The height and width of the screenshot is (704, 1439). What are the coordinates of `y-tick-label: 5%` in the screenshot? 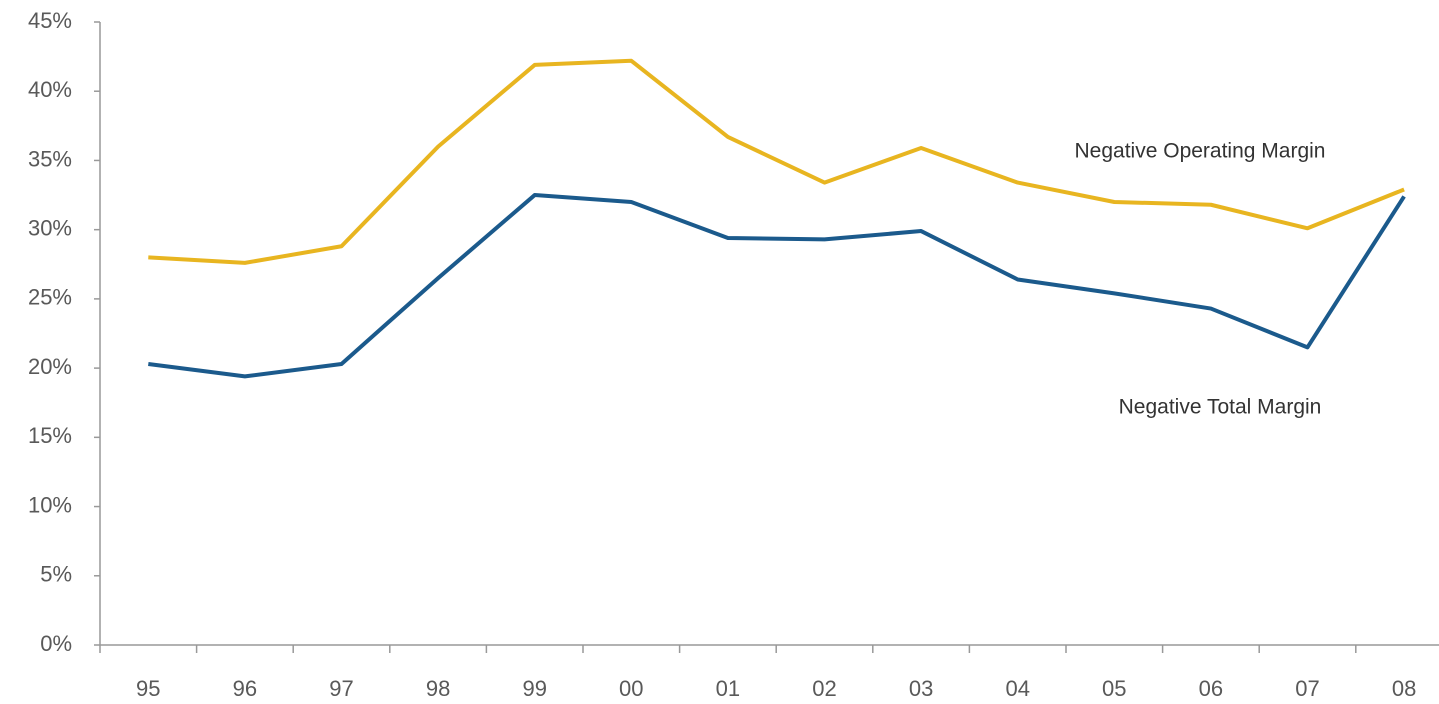 It's located at (56, 574).